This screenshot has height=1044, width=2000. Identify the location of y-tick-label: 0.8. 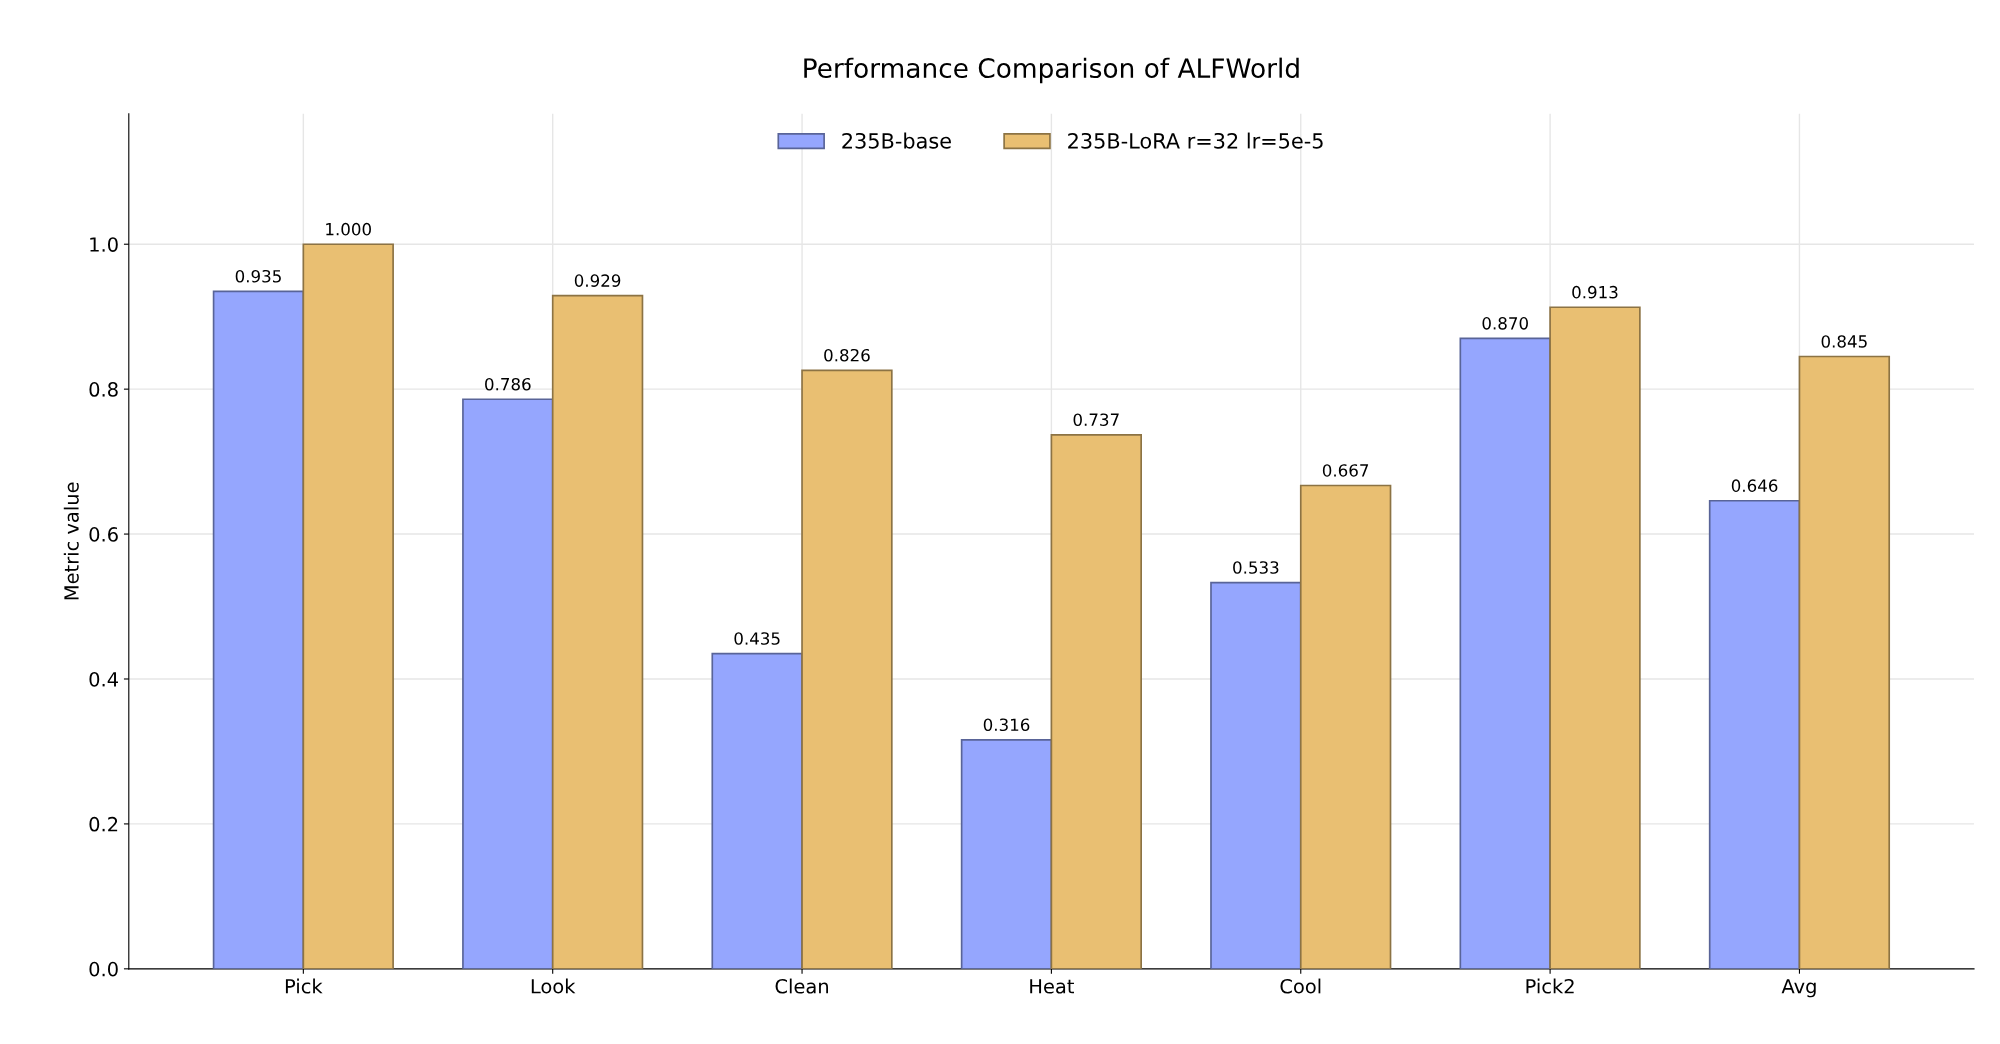
(103, 389).